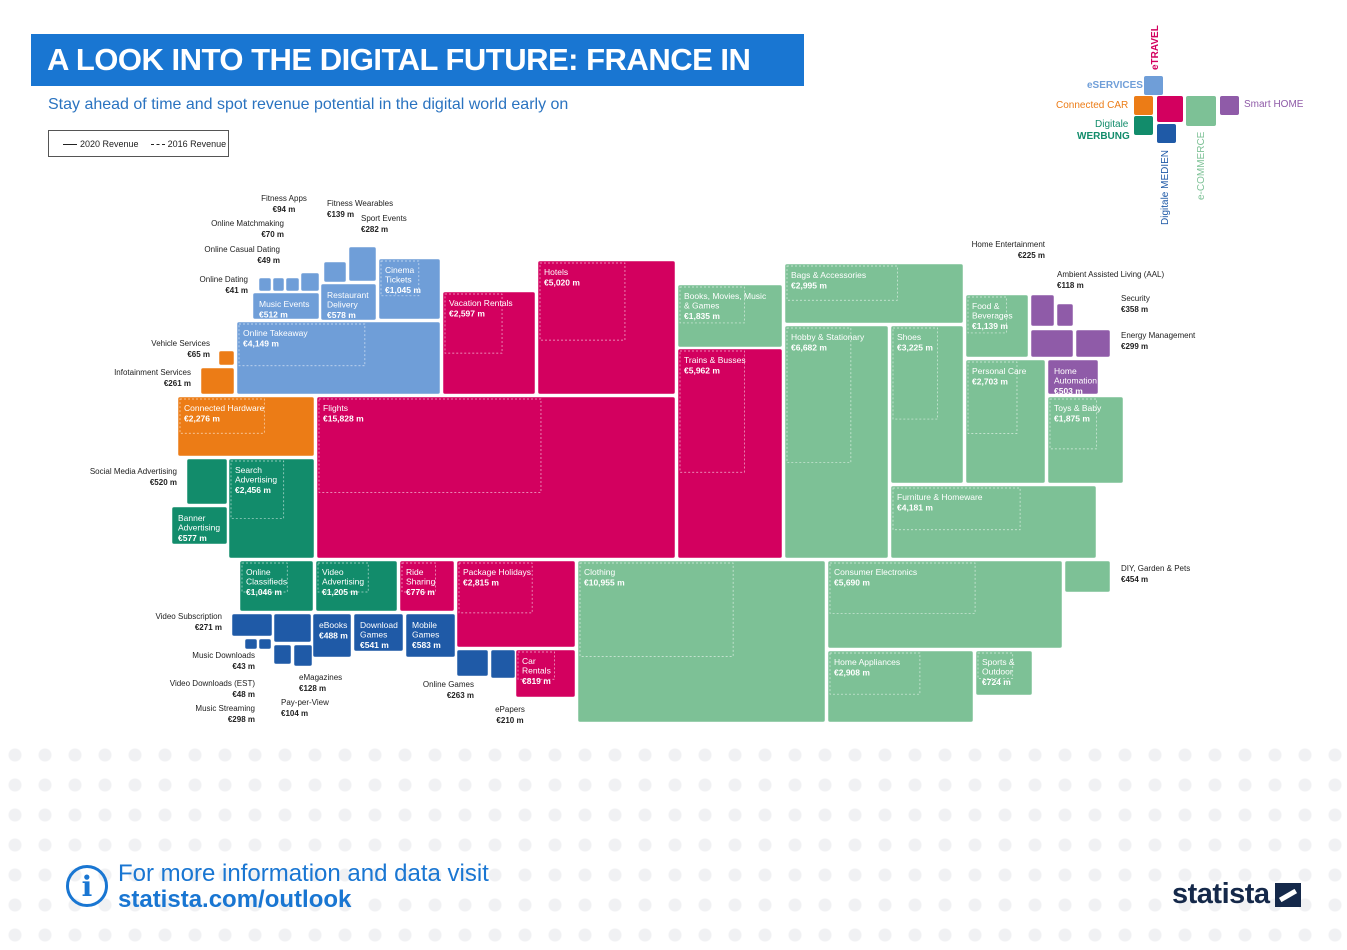 Image resolution: width=1347 pixels, height=950 pixels. Describe the element at coordinates (545, 673) in the screenshot. I see `tile-car-rentals` at that location.